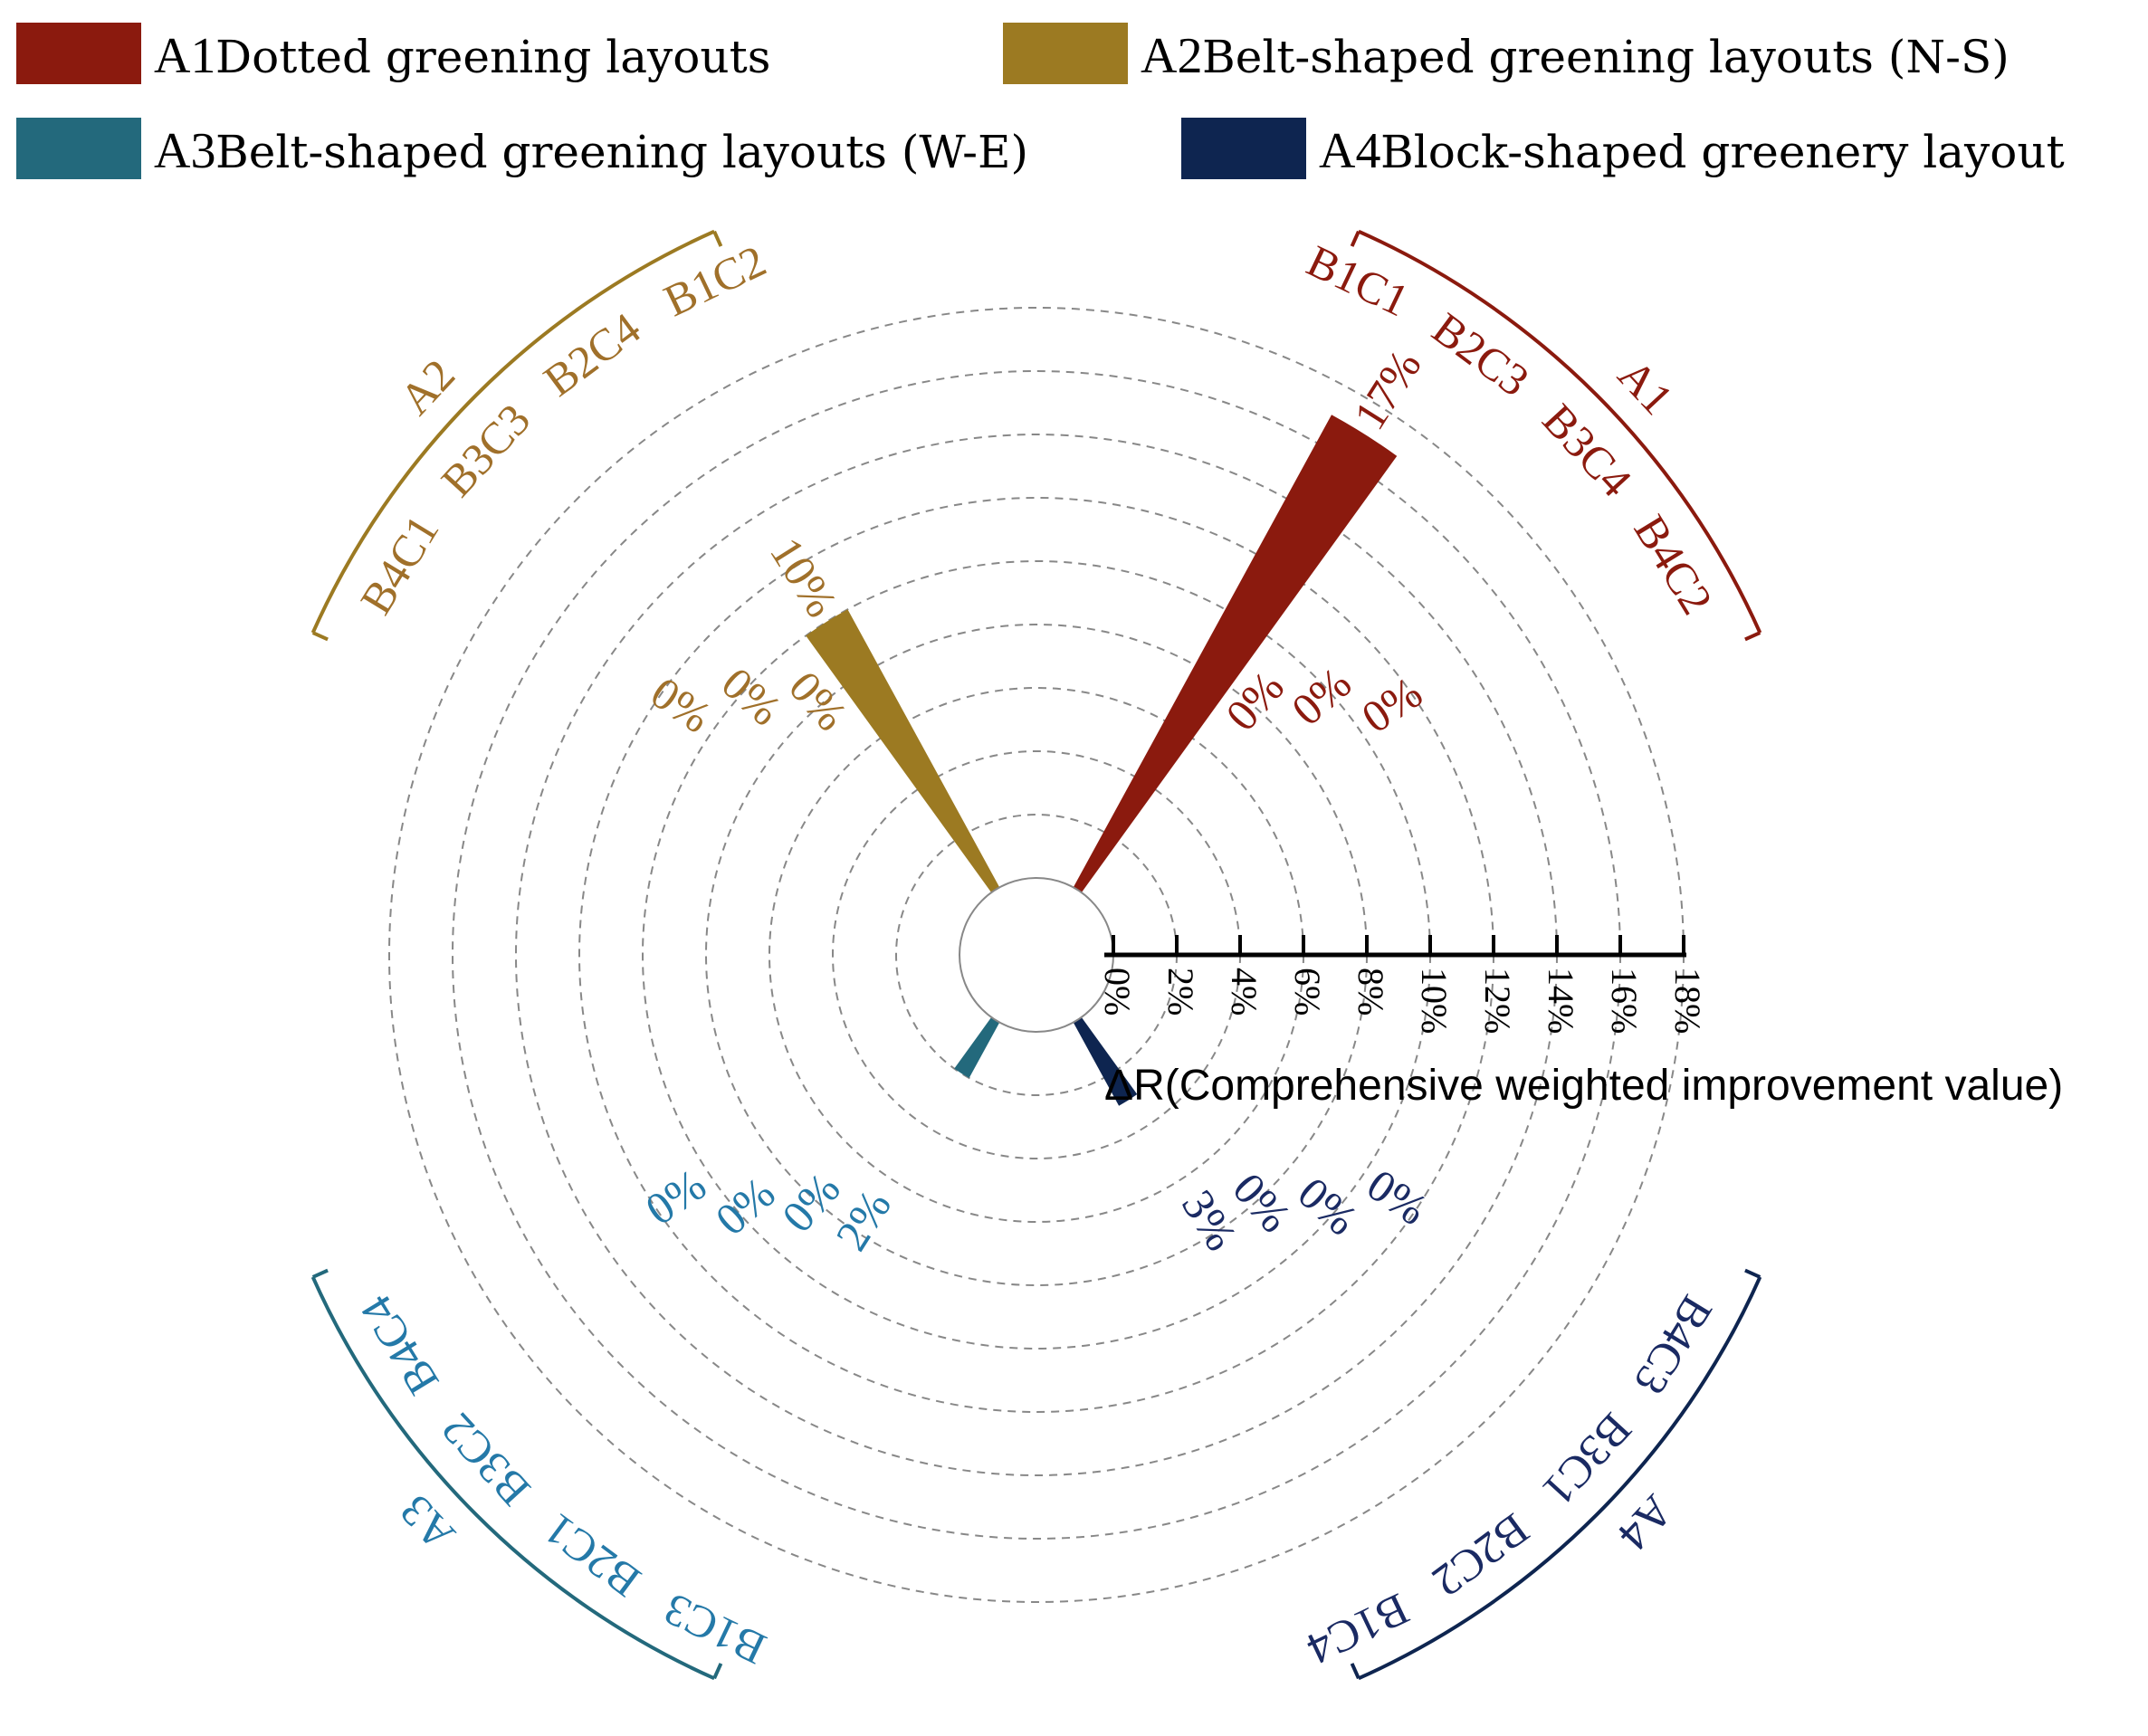 Image resolution: width=2148 pixels, height=1736 pixels. I want to click on tick-label: 12%, so click(1497, 1001).